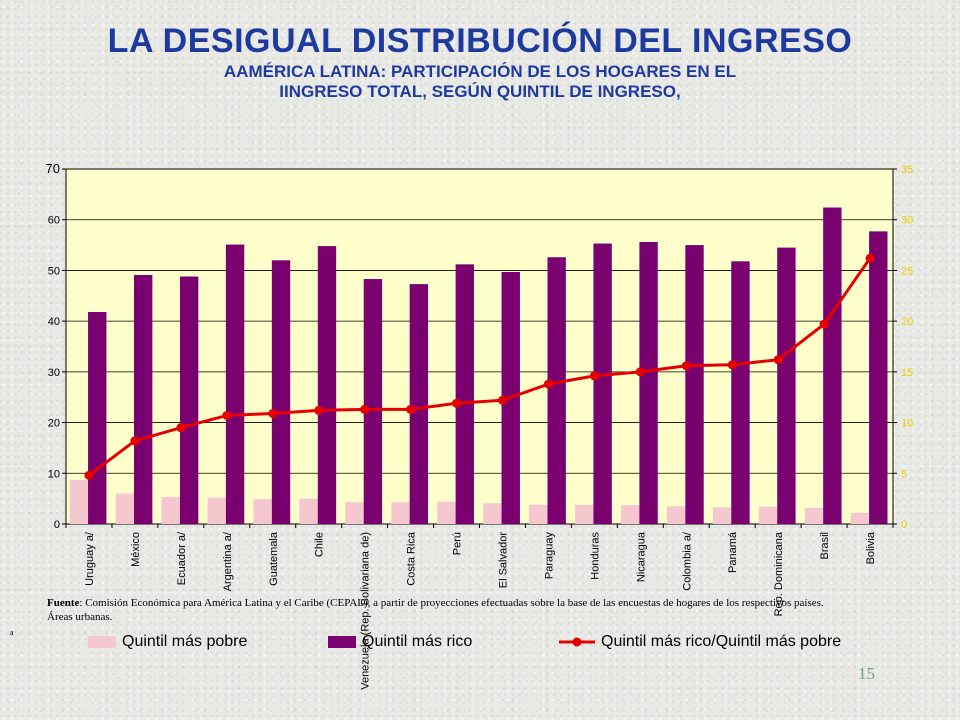 The height and width of the screenshot is (720, 960). I want to click on legend-label-ratio: Quintil más rico/Quintil más pobre, so click(721, 641).